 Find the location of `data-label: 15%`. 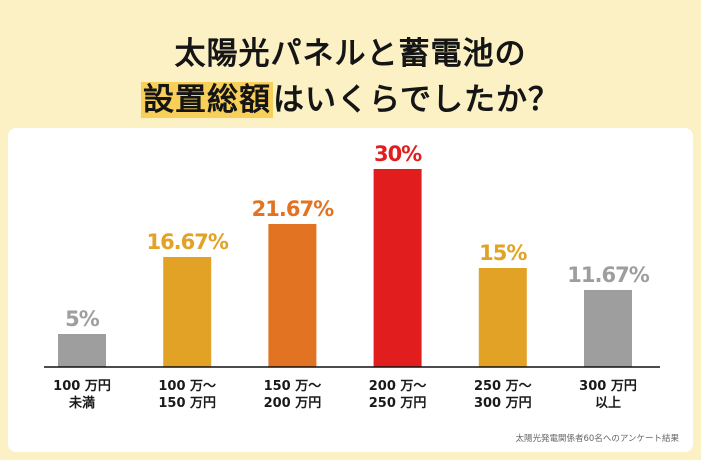

data-label: 15% is located at coordinates (503, 253).